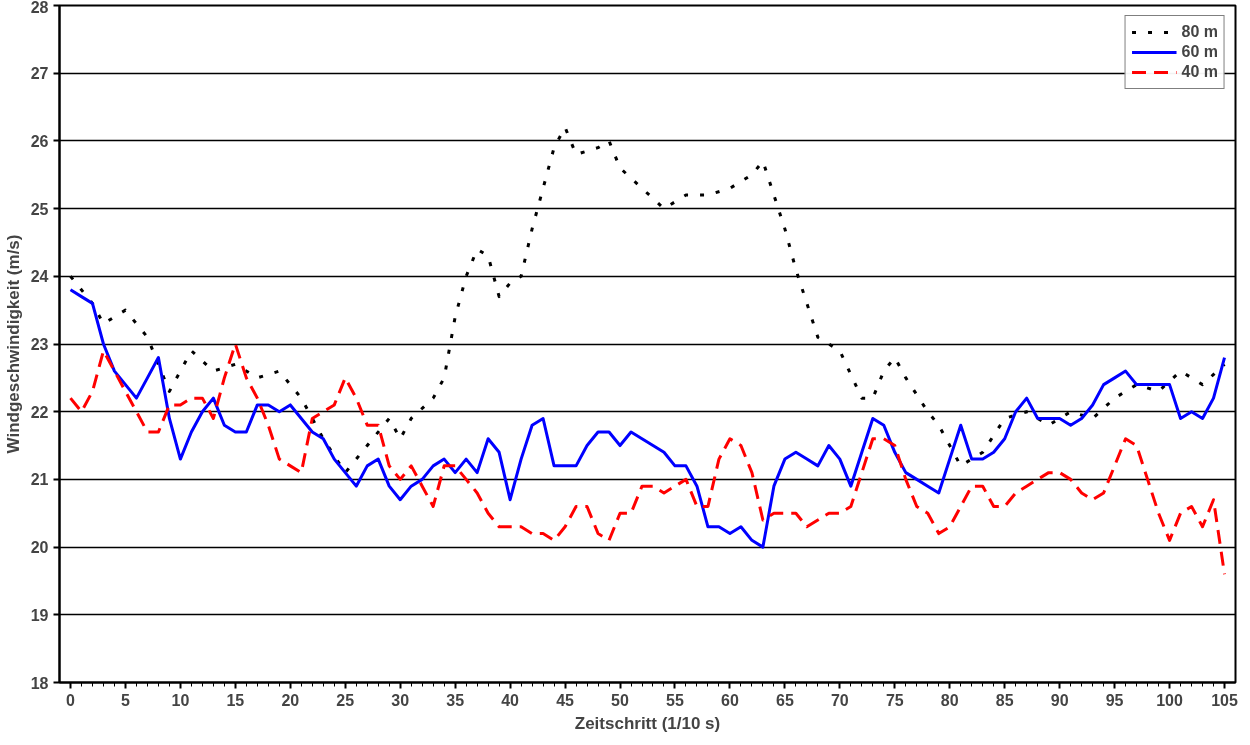  What do you see at coordinates (675, 700) in the screenshot?
I see `x-tick-label: 55` at bounding box center [675, 700].